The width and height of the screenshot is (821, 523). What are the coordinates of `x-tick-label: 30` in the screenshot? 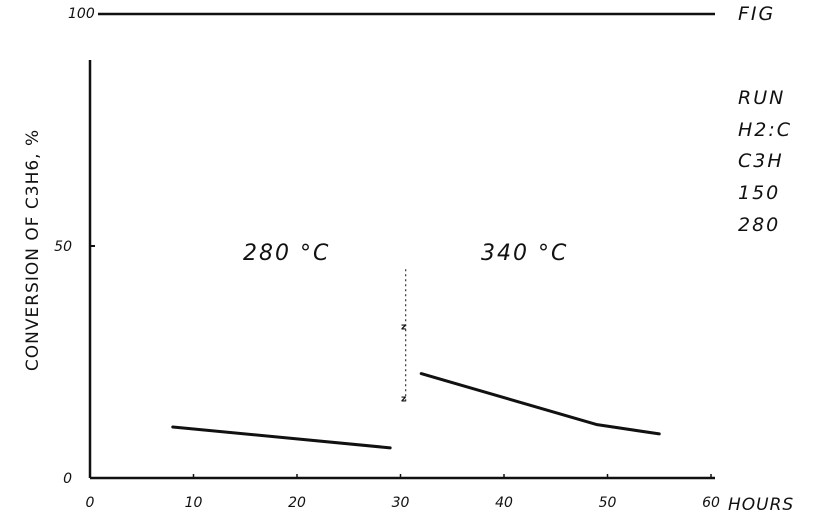 It's located at (401, 503).